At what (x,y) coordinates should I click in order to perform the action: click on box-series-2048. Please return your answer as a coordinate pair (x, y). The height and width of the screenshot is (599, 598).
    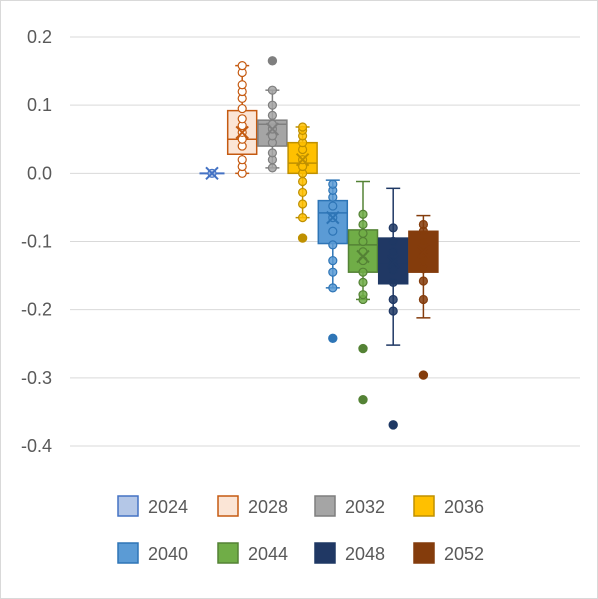
    Looking at the image, I should click on (393, 308).